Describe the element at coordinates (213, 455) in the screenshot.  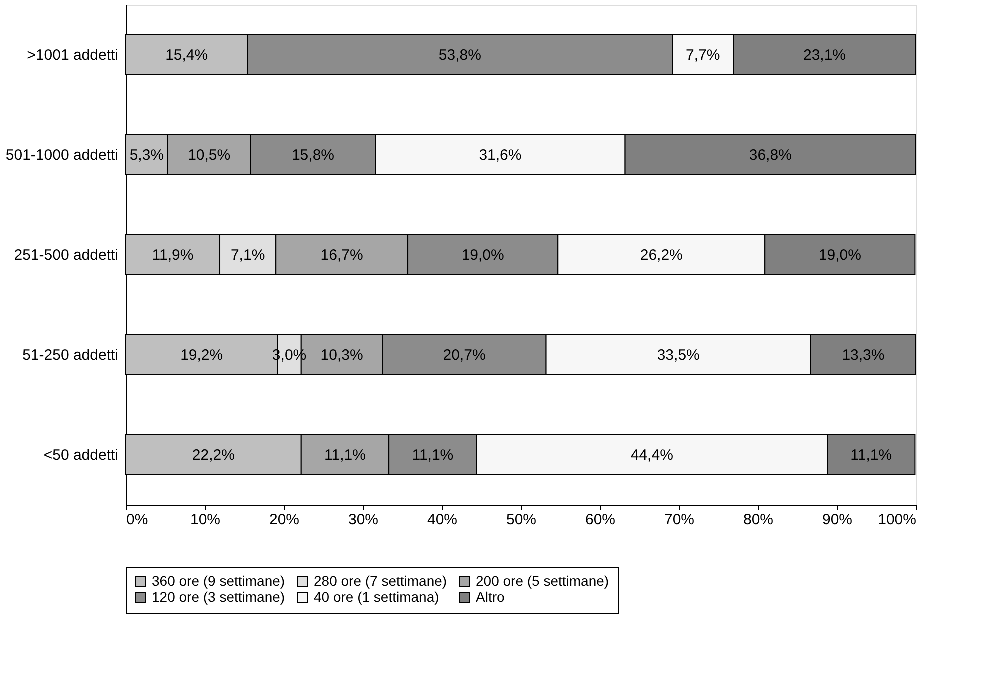
I see `data-label: 22,2%` at that location.